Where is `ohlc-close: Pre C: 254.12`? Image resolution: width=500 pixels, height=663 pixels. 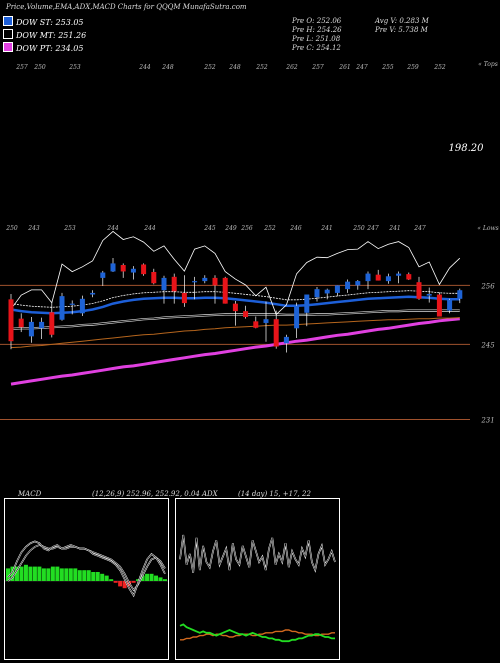
ohlc-close: Pre C: 254.12 is located at coordinates (316, 48).